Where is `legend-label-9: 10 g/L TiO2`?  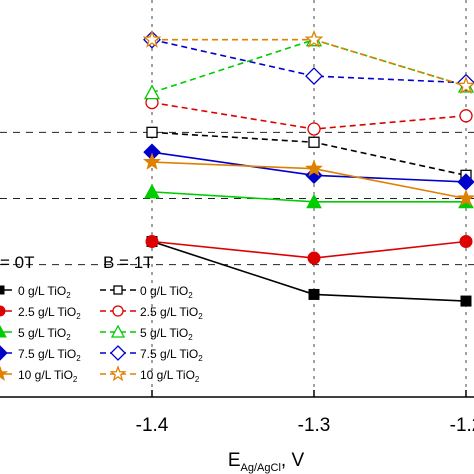
legend-label-9: 10 g/L TiO2 is located at coordinates (170, 376).